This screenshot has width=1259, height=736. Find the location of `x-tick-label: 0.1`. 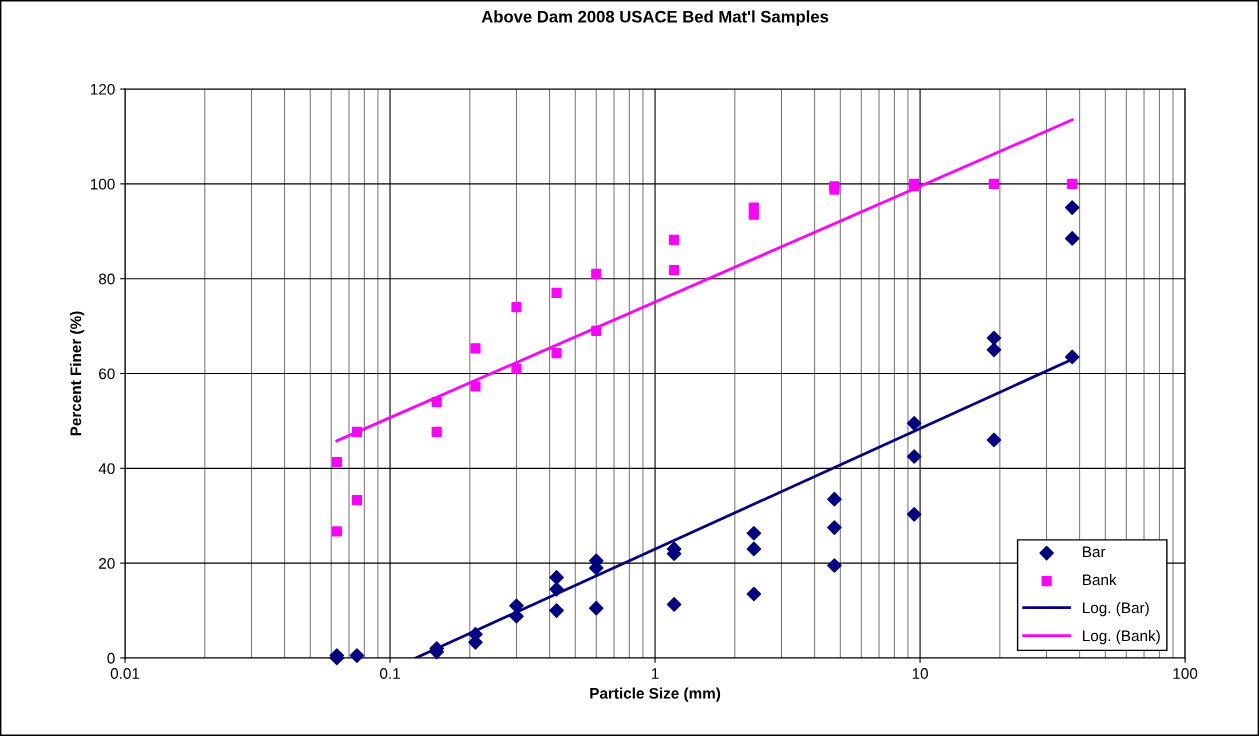

x-tick-label: 0.1 is located at coordinates (390, 673).